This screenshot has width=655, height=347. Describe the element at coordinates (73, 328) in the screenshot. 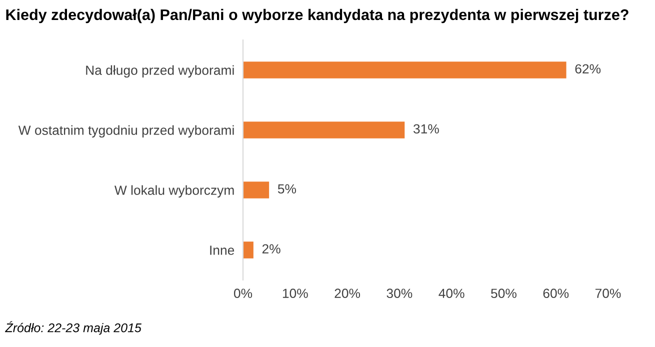

I see `text: Źródło: 22-23 maja 2015` at that location.